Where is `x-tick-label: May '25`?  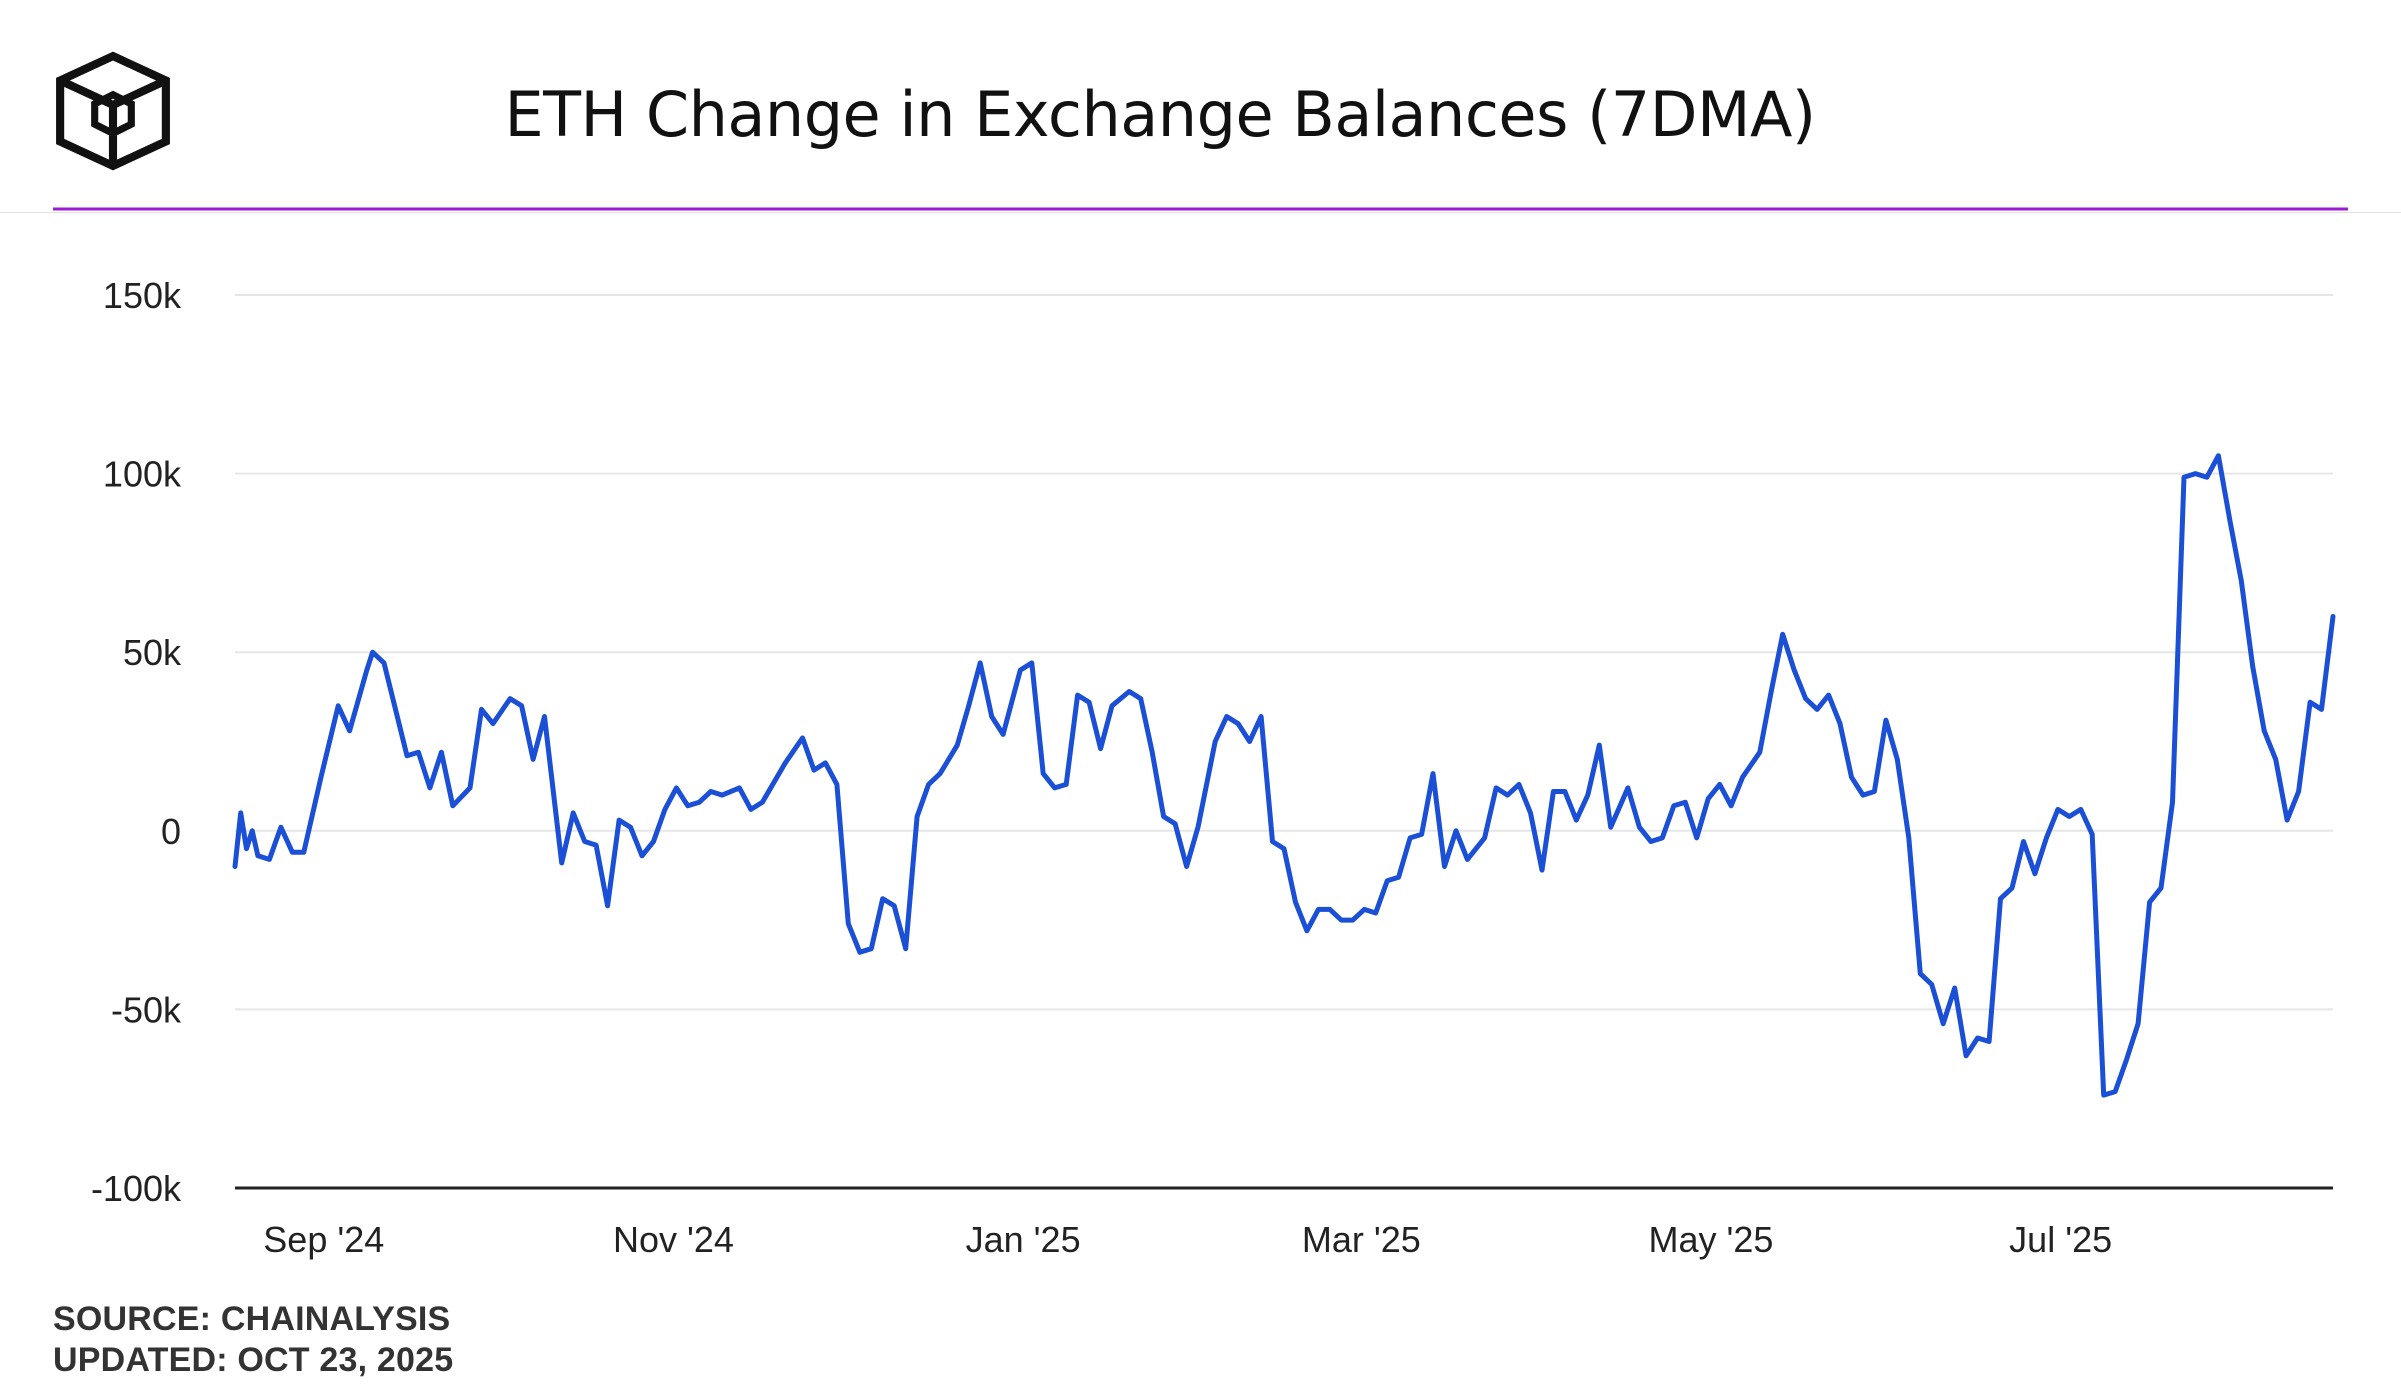
x-tick-label: May '25 is located at coordinates (1711, 1239).